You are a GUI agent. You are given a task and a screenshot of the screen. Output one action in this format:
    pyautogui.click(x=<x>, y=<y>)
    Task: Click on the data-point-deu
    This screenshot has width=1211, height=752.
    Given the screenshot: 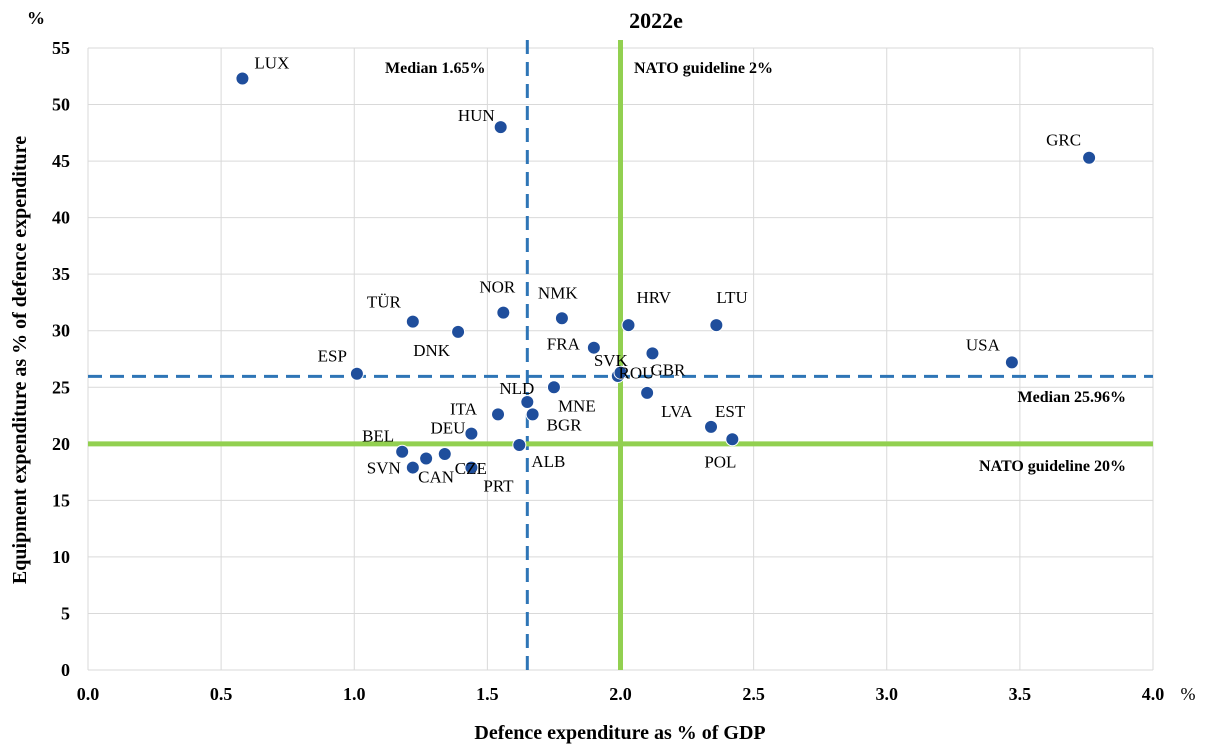 What is the action you would take?
    pyautogui.click(x=471, y=433)
    